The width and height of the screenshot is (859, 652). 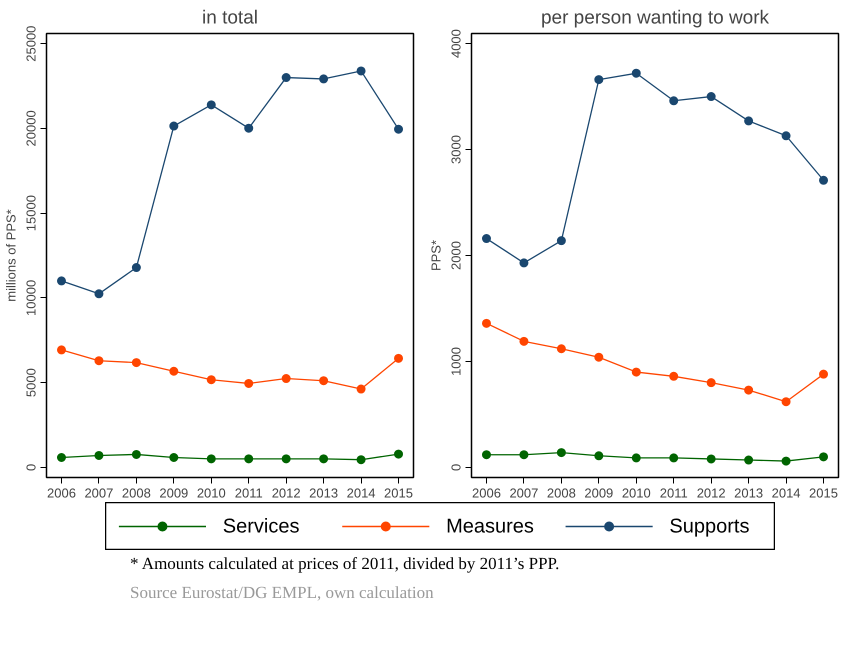 I want to click on y-tick-label: 5000, so click(x=31, y=383).